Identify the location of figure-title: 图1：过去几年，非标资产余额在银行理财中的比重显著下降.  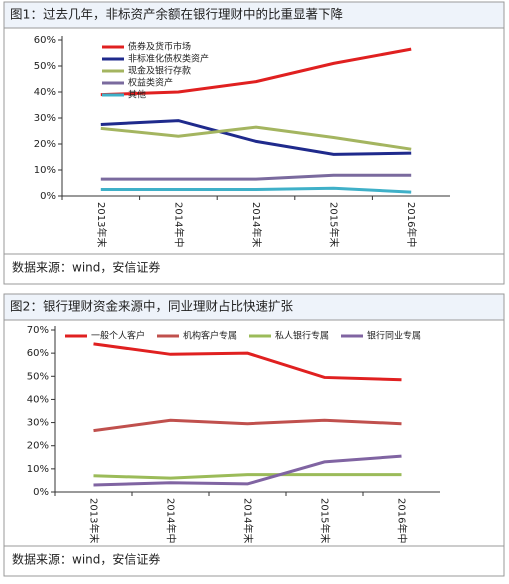
(176, 14).